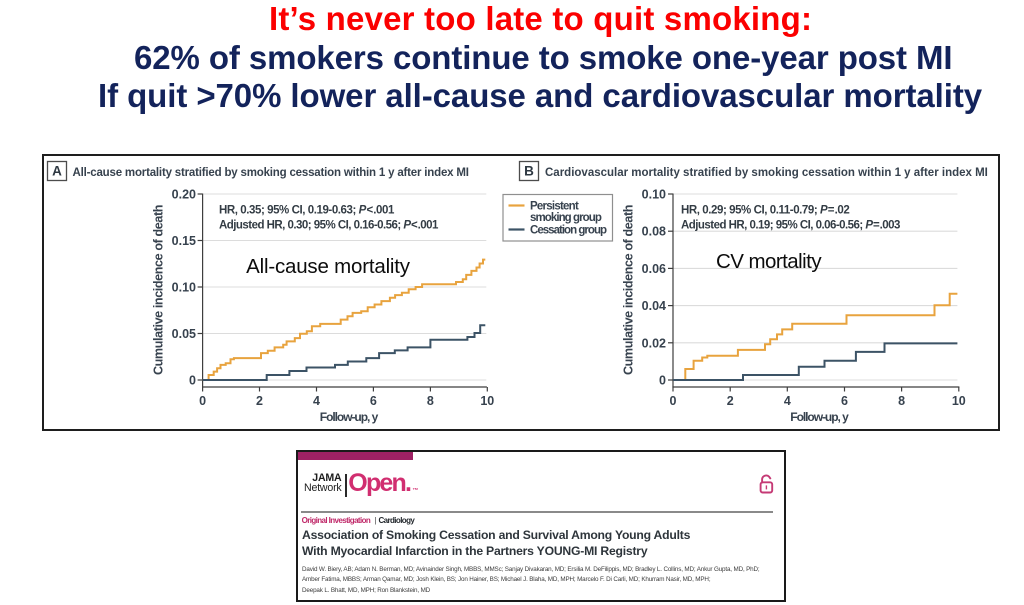 The width and height of the screenshot is (1024, 605). What do you see at coordinates (654, 306) in the screenshot?
I see `svg-text: 0.04` at bounding box center [654, 306].